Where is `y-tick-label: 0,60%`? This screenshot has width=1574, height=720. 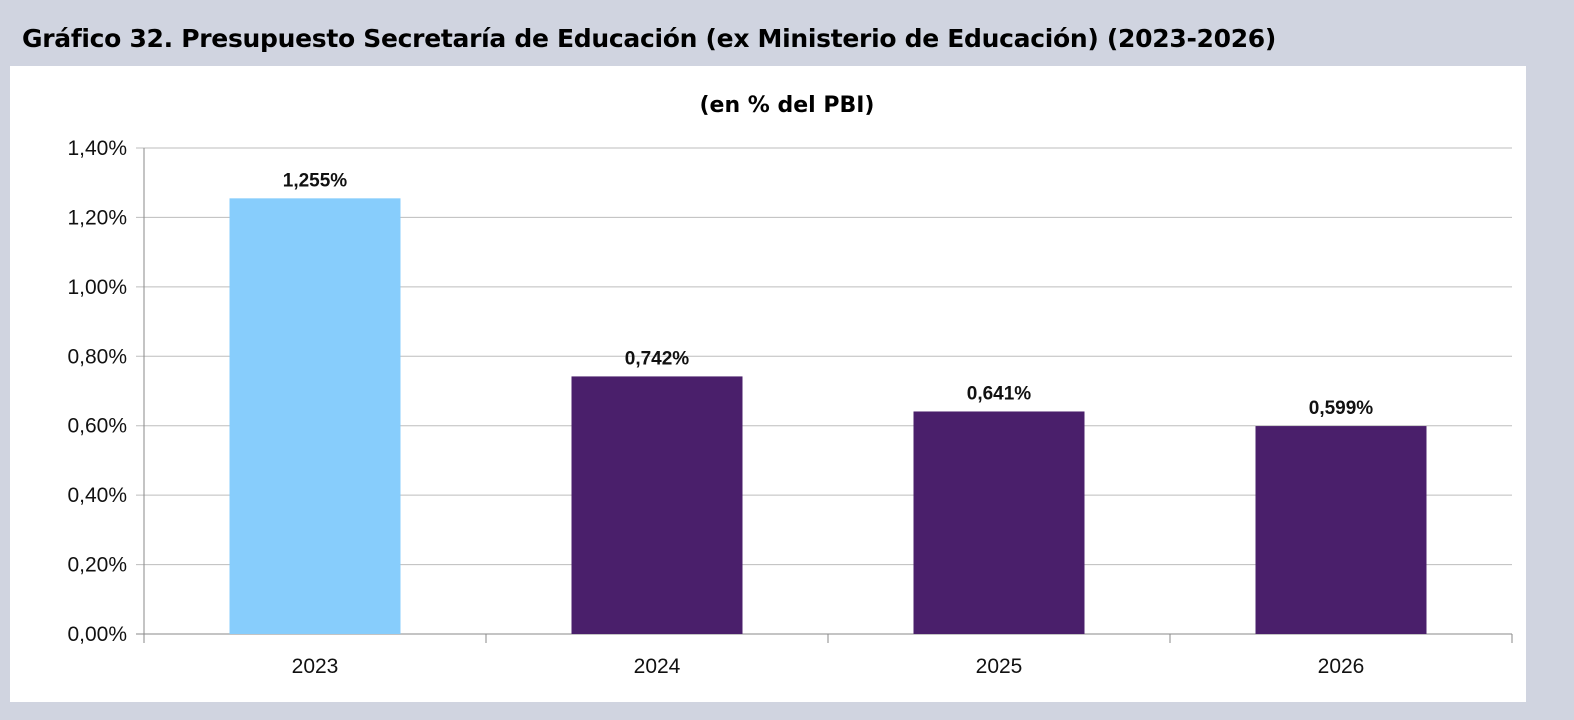 y-tick-label: 0,60% is located at coordinates (97, 426).